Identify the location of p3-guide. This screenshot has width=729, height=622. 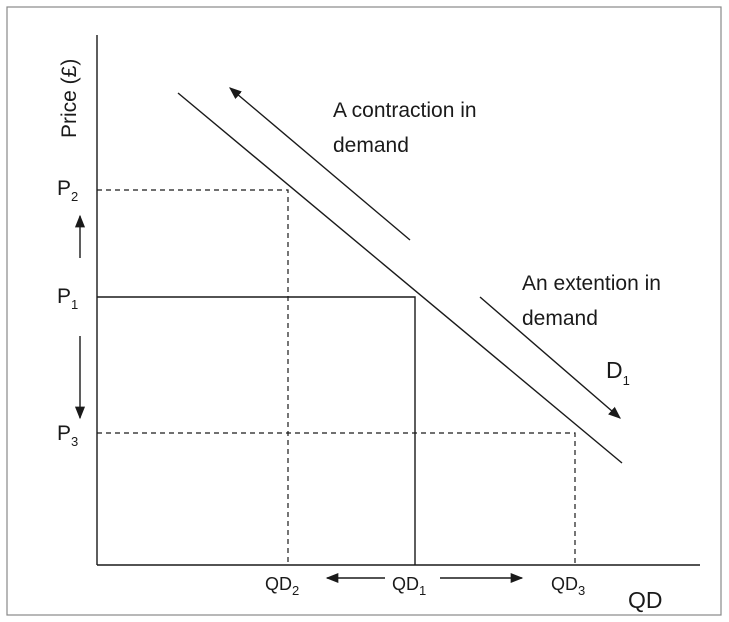
(336, 498).